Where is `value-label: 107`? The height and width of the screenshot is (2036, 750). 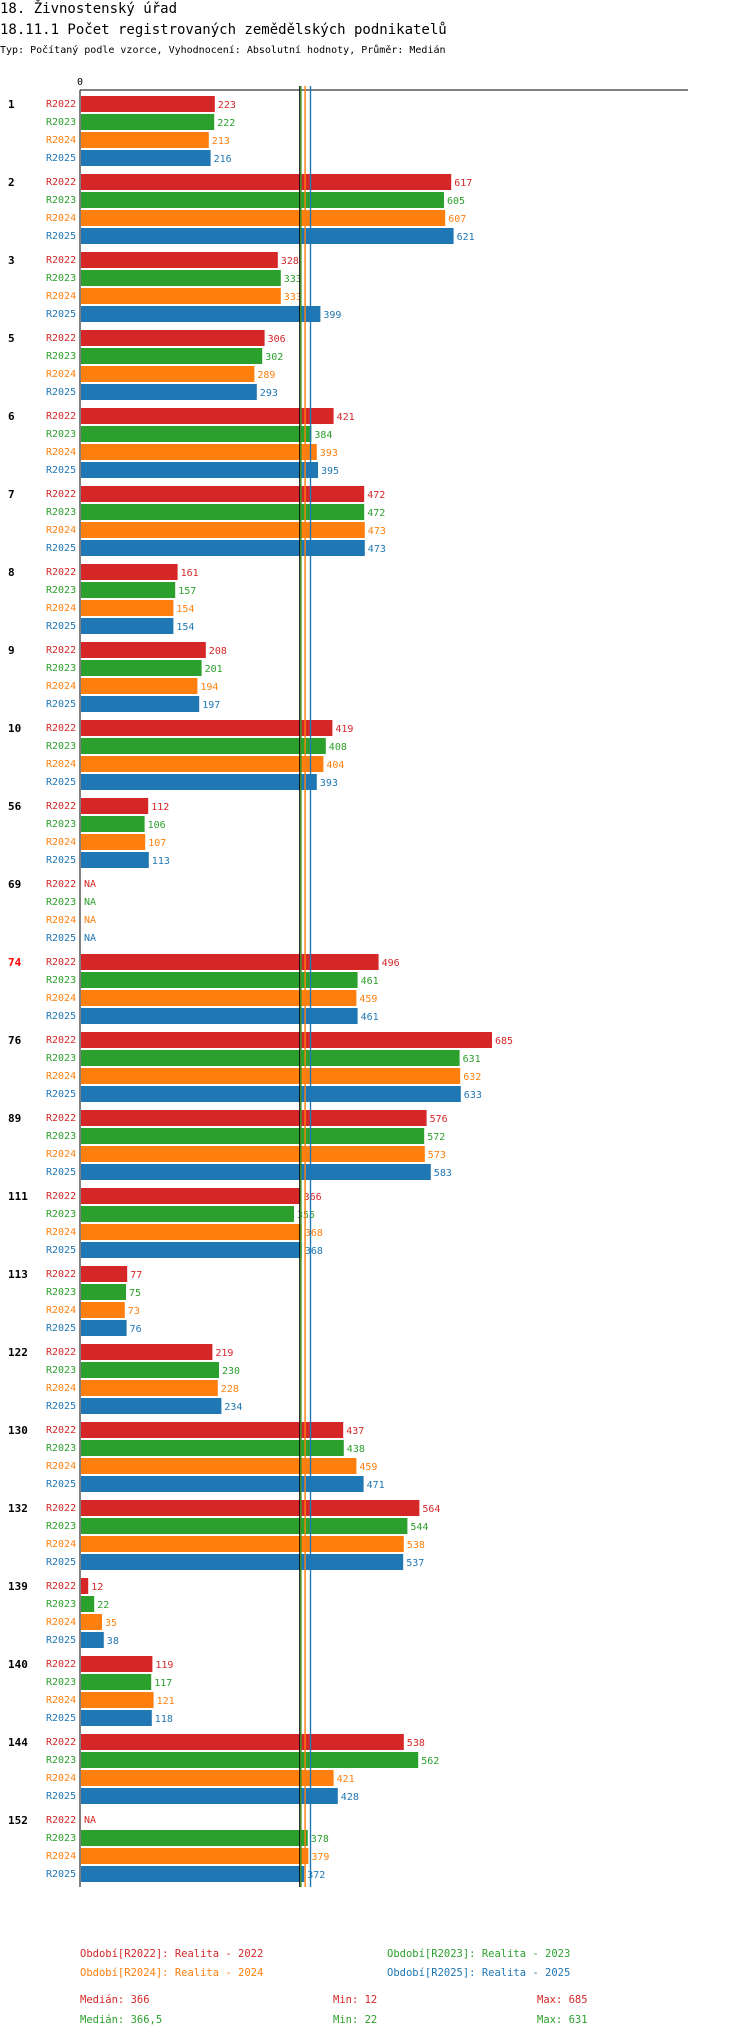 value-label: 107 is located at coordinates (157, 843).